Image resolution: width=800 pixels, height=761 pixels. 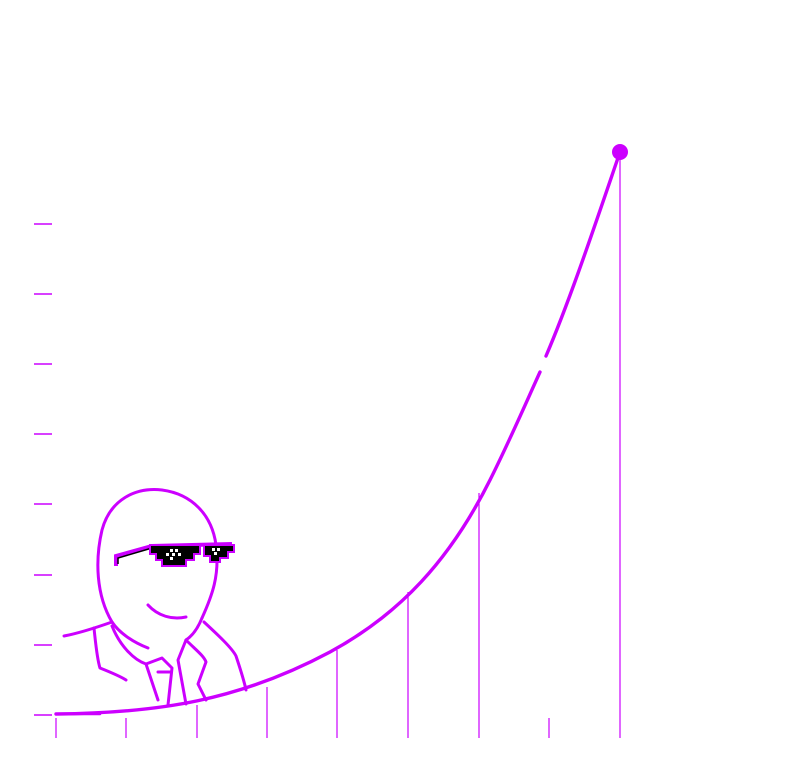 I want to click on head-outline, so click(x=157, y=556).